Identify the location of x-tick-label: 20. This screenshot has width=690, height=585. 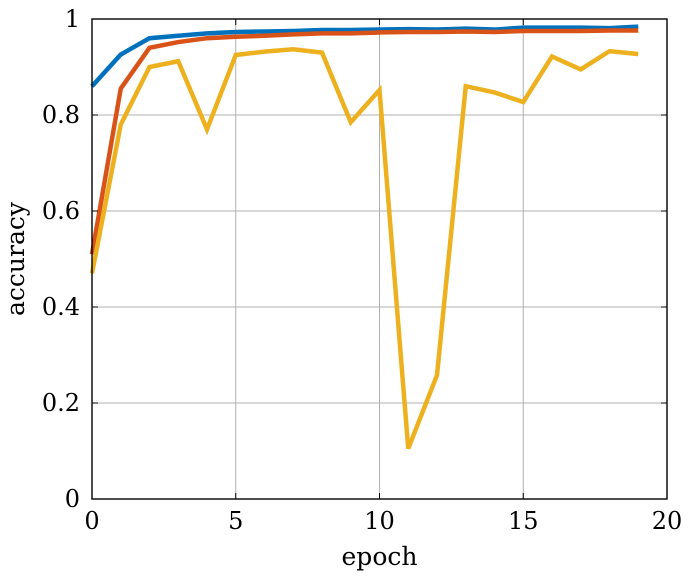
(667, 521).